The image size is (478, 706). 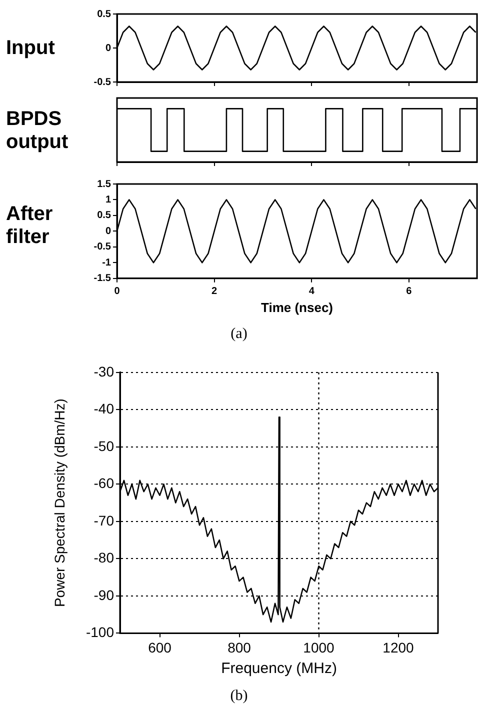 What do you see at coordinates (38, 131) in the screenshot?
I see `y-axis-title: BPDS output` at bounding box center [38, 131].